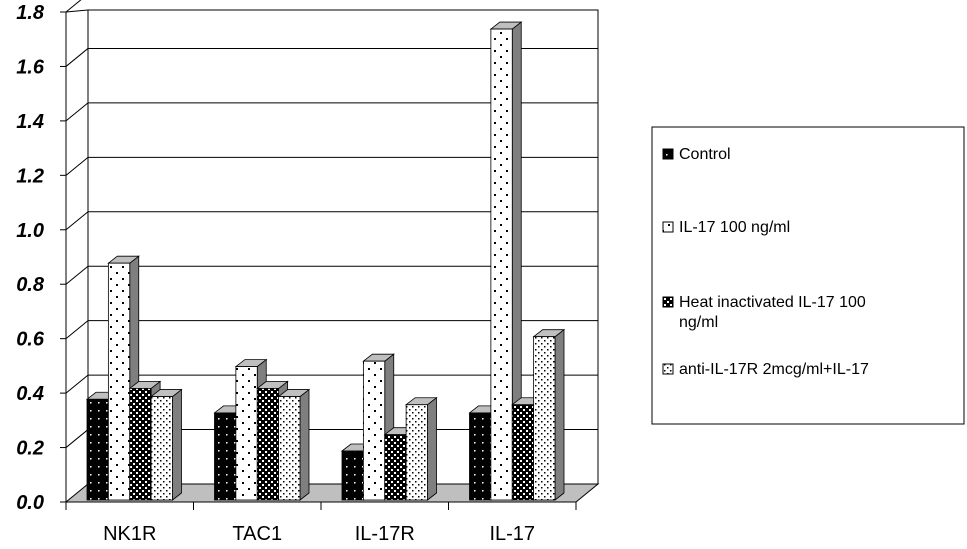 This screenshot has height=549, width=967. What do you see at coordinates (30, 176) in the screenshot?
I see `y-tick-label: 1.2` at bounding box center [30, 176].